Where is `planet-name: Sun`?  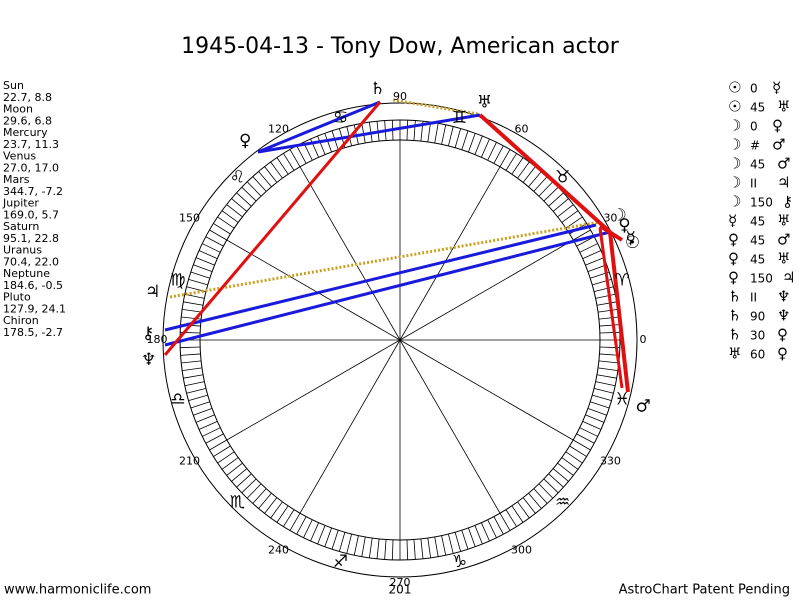
planet-name: Sun is located at coordinates (13, 85).